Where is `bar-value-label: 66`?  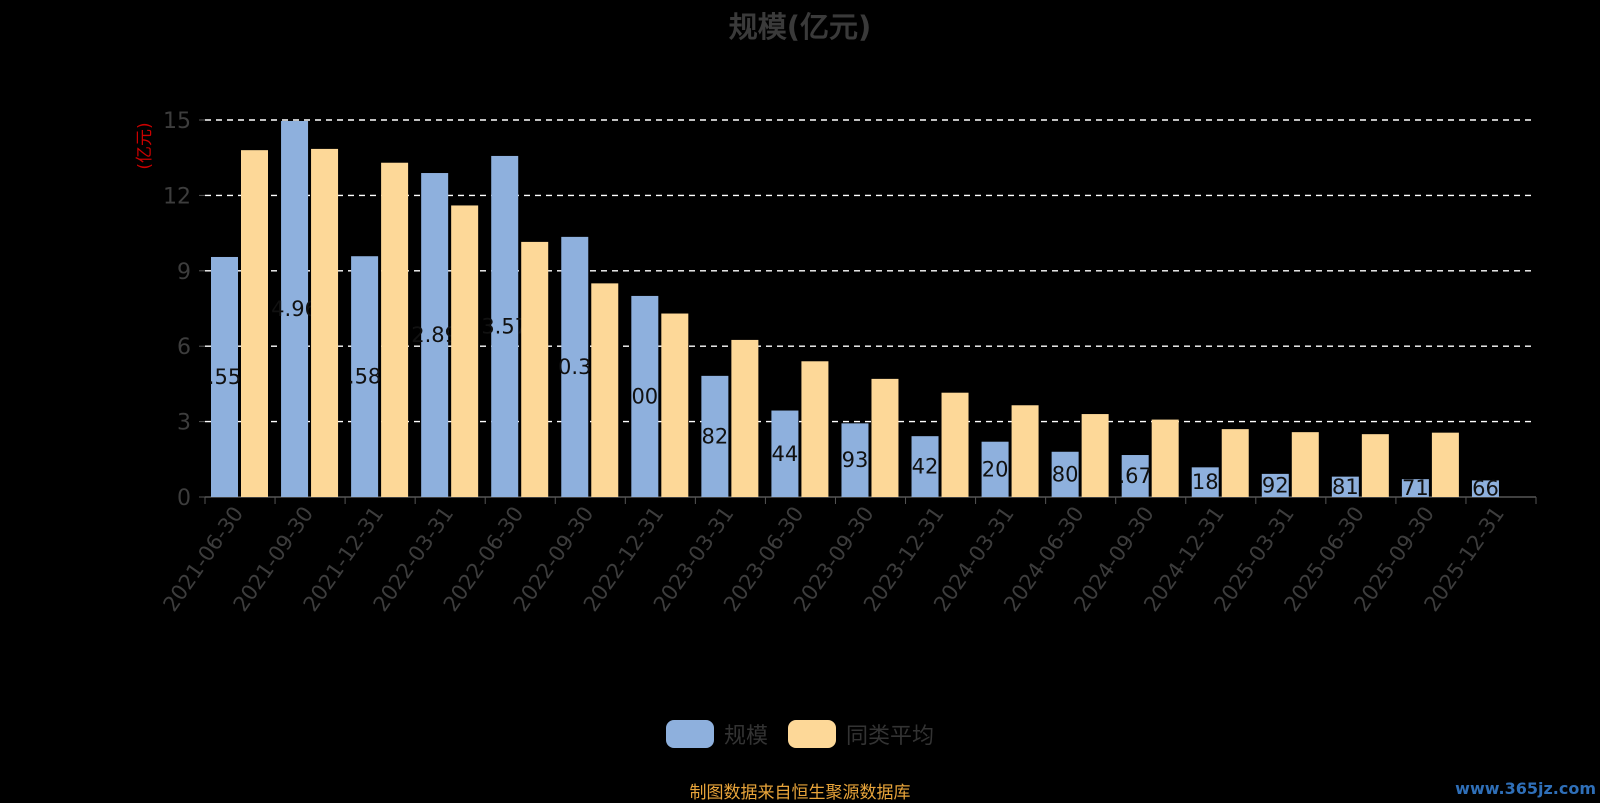 bar-value-label: 66 is located at coordinates (1485, 489).